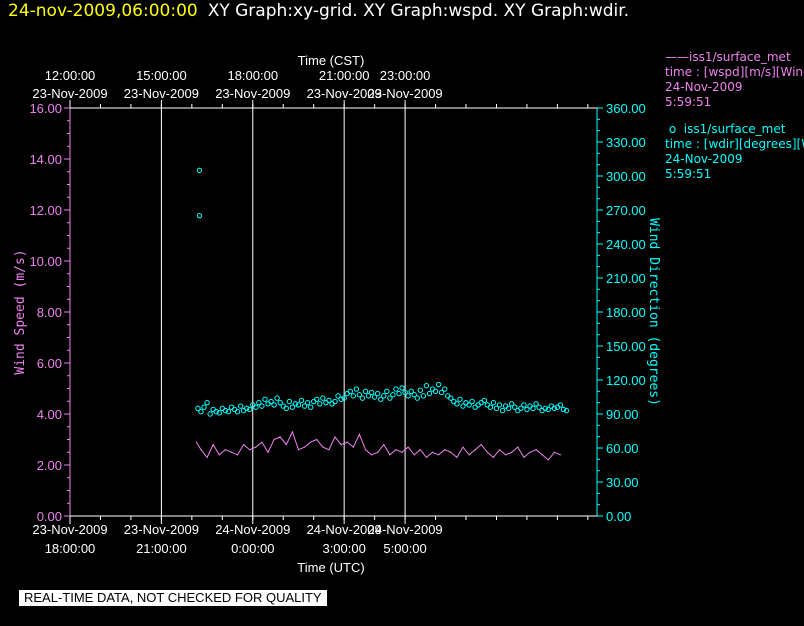  What do you see at coordinates (344, 75) in the screenshot?
I see `x-top-tick-label-time: 21:00:00` at bounding box center [344, 75].